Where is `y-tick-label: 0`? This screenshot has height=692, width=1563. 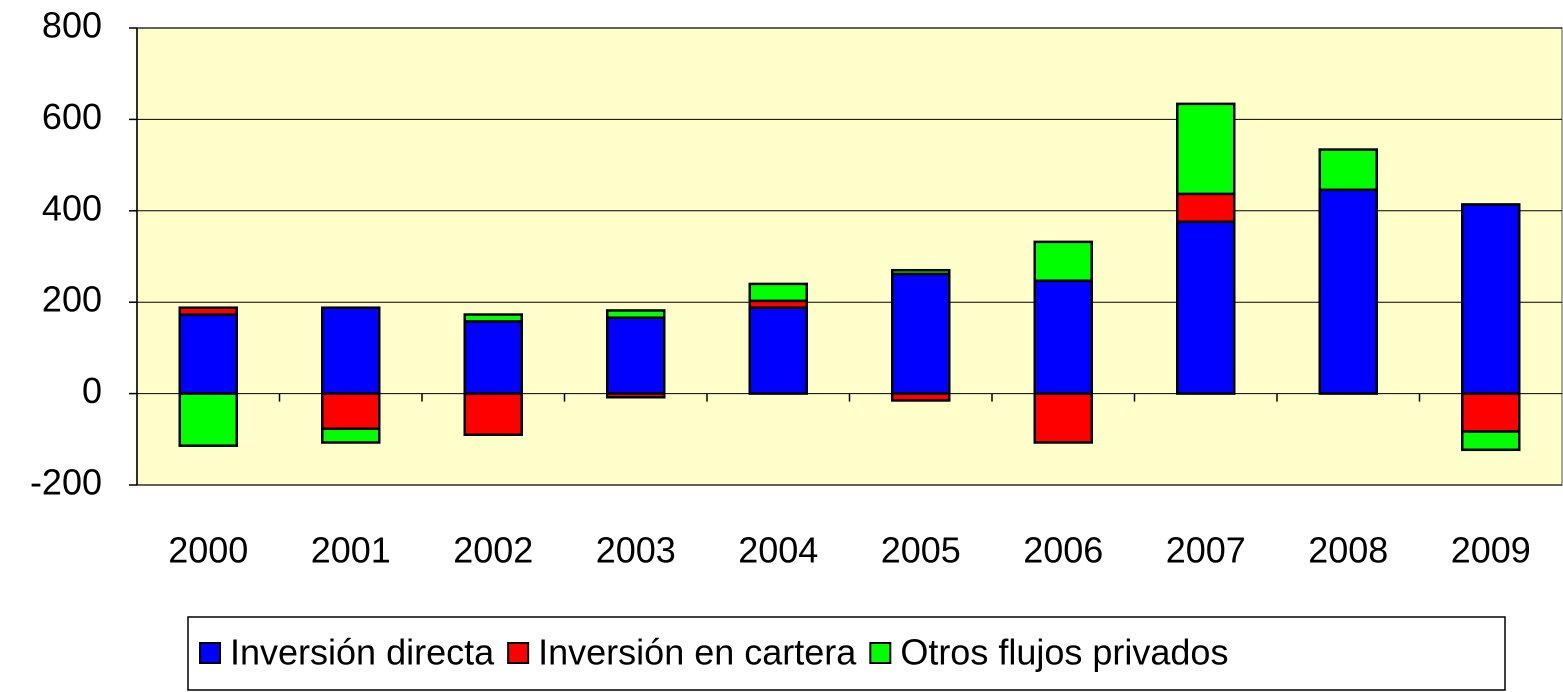 y-tick-label: 0 is located at coordinates (92, 390).